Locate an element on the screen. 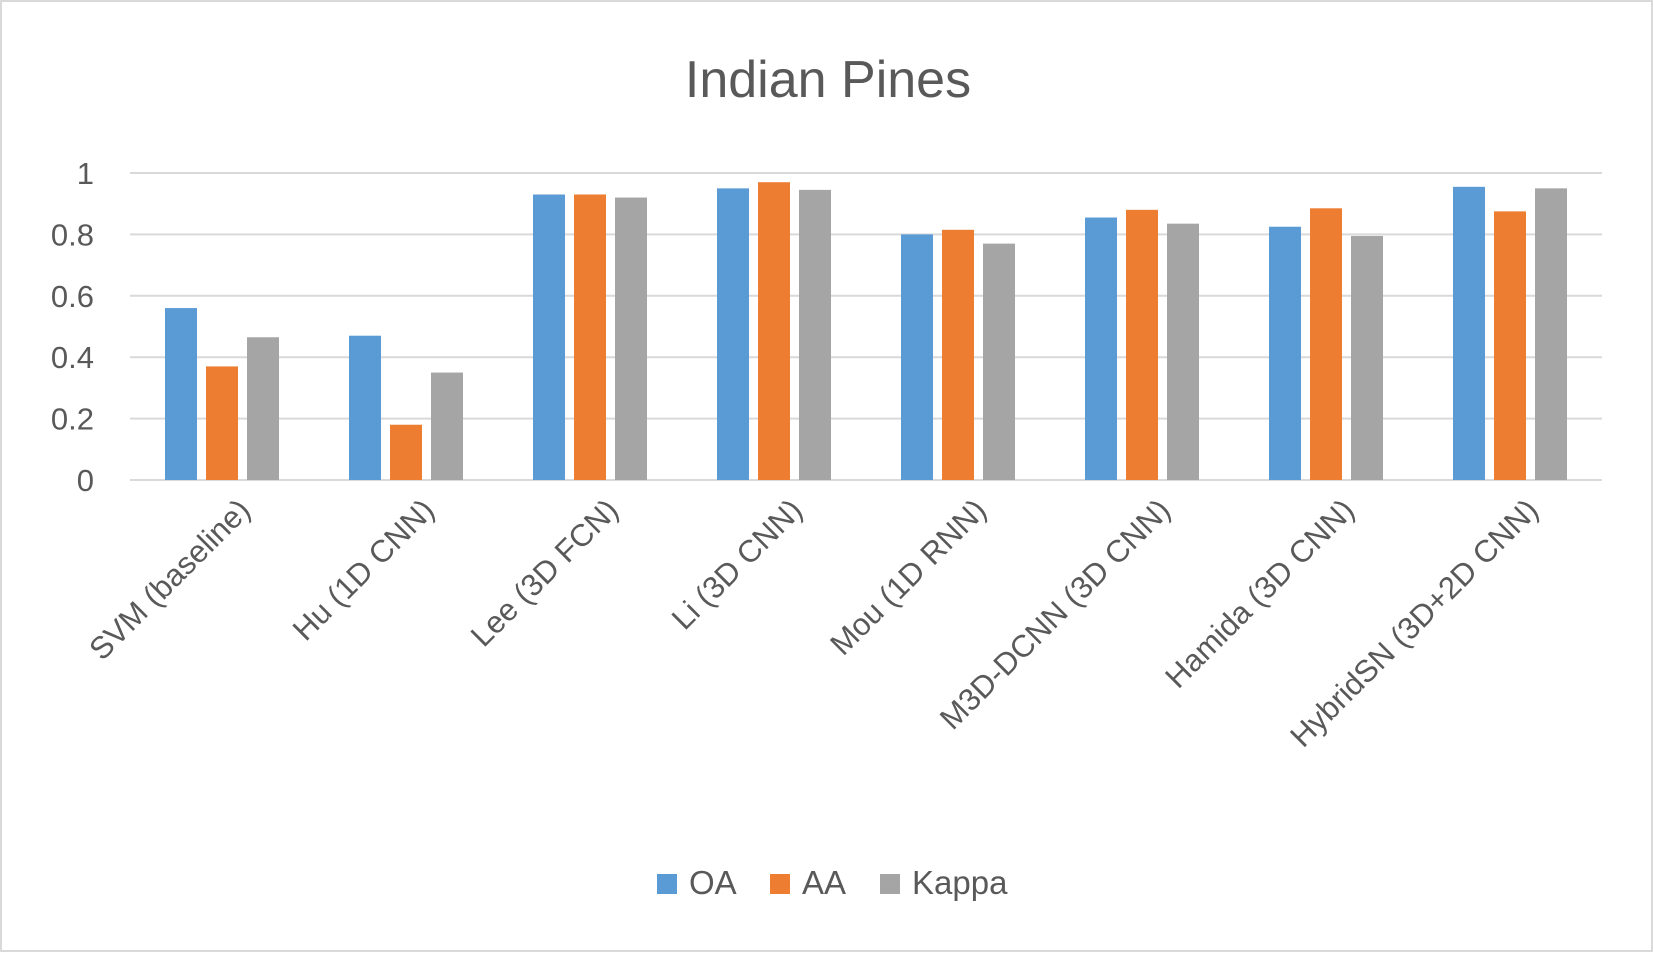  x-category-label: Li (3D CNN) is located at coordinates (737, 564).